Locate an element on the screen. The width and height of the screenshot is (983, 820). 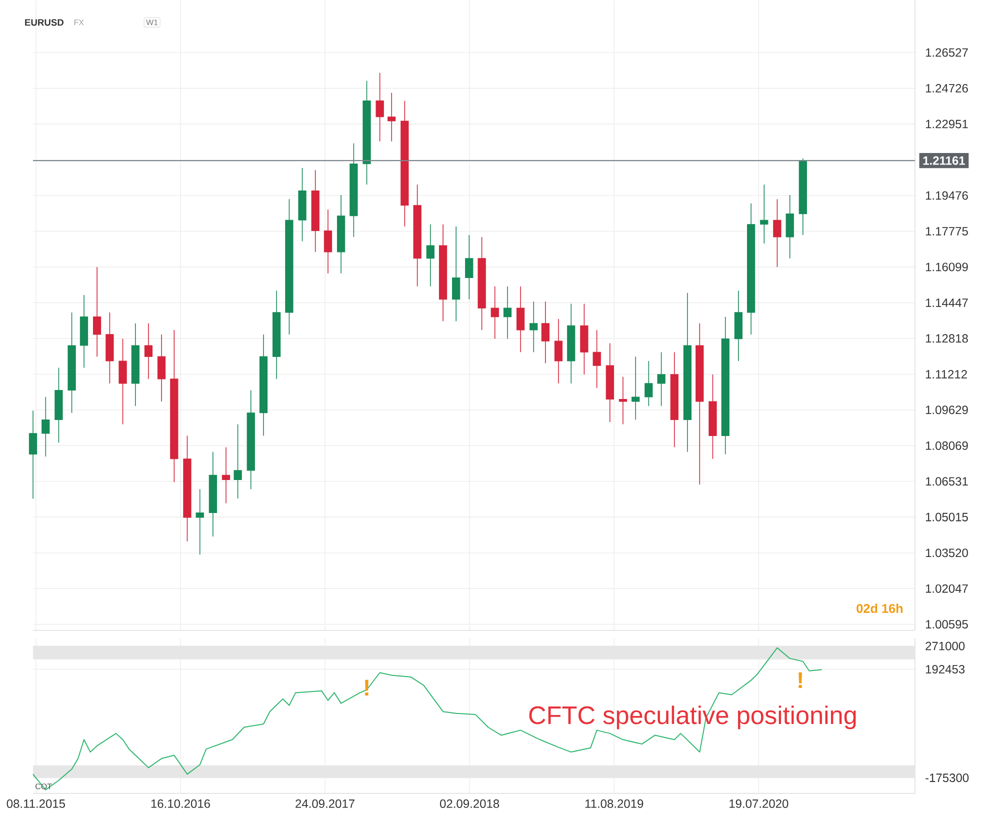
y-tick-label: 1.03520 is located at coordinates (947, 552).